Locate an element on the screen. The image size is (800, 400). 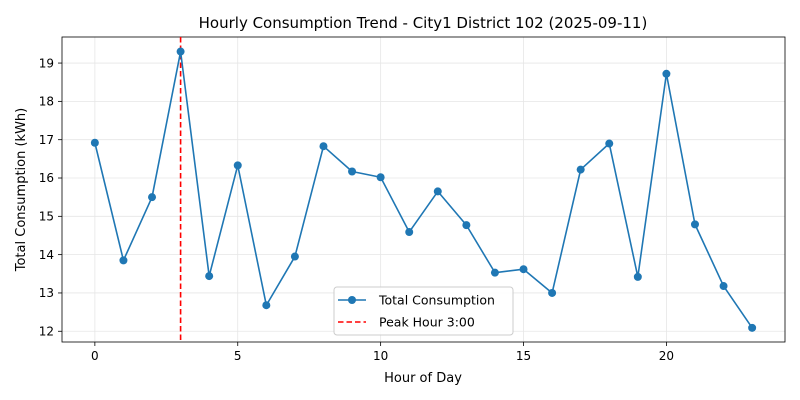
x-tick-label: 15 is located at coordinates (523, 356).